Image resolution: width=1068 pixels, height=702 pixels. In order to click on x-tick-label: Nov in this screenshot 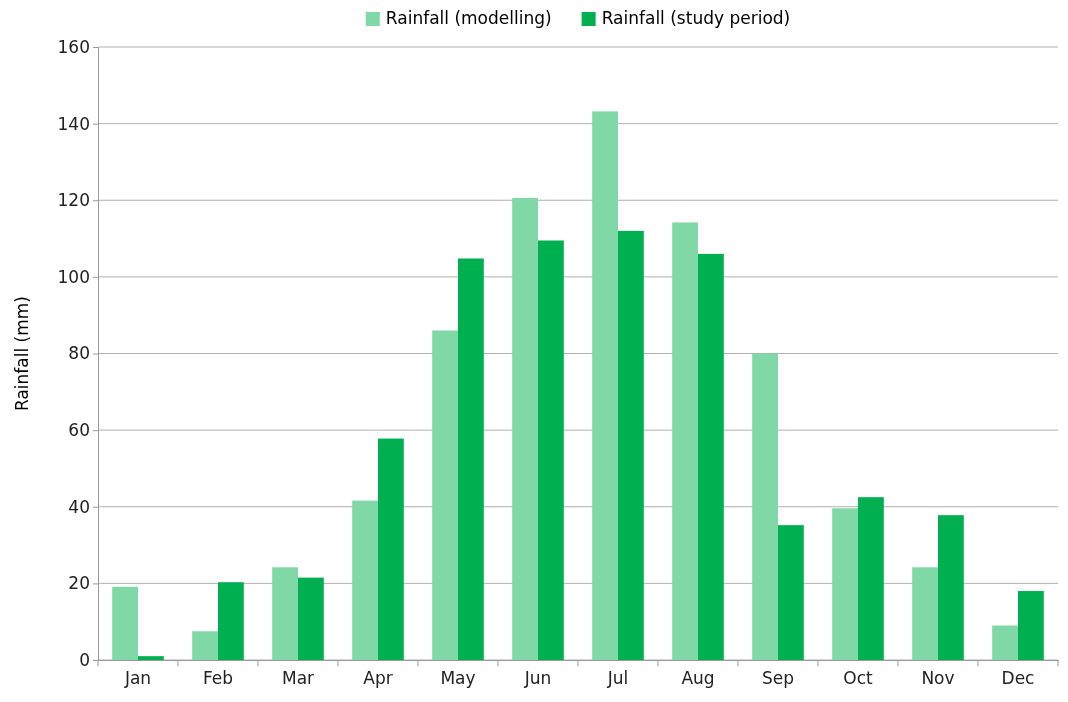, I will do `click(938, 678)`.